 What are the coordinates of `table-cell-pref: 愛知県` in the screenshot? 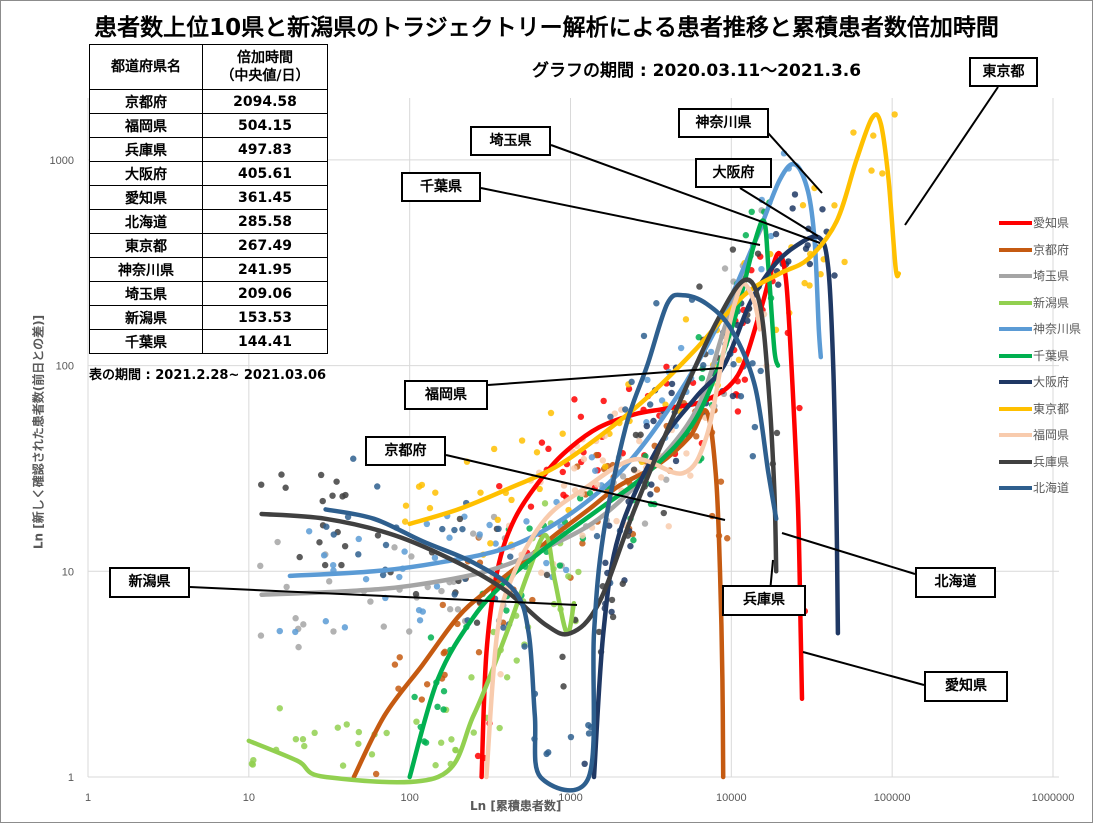 It's located at (146, 197).